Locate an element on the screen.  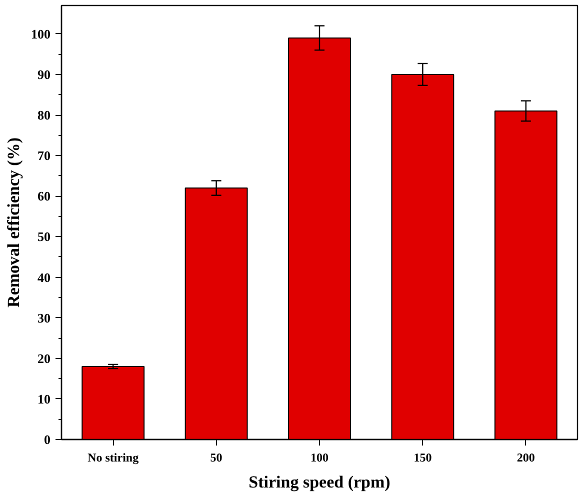
y-tick-label: 70 is located at coordinates (44, 156).